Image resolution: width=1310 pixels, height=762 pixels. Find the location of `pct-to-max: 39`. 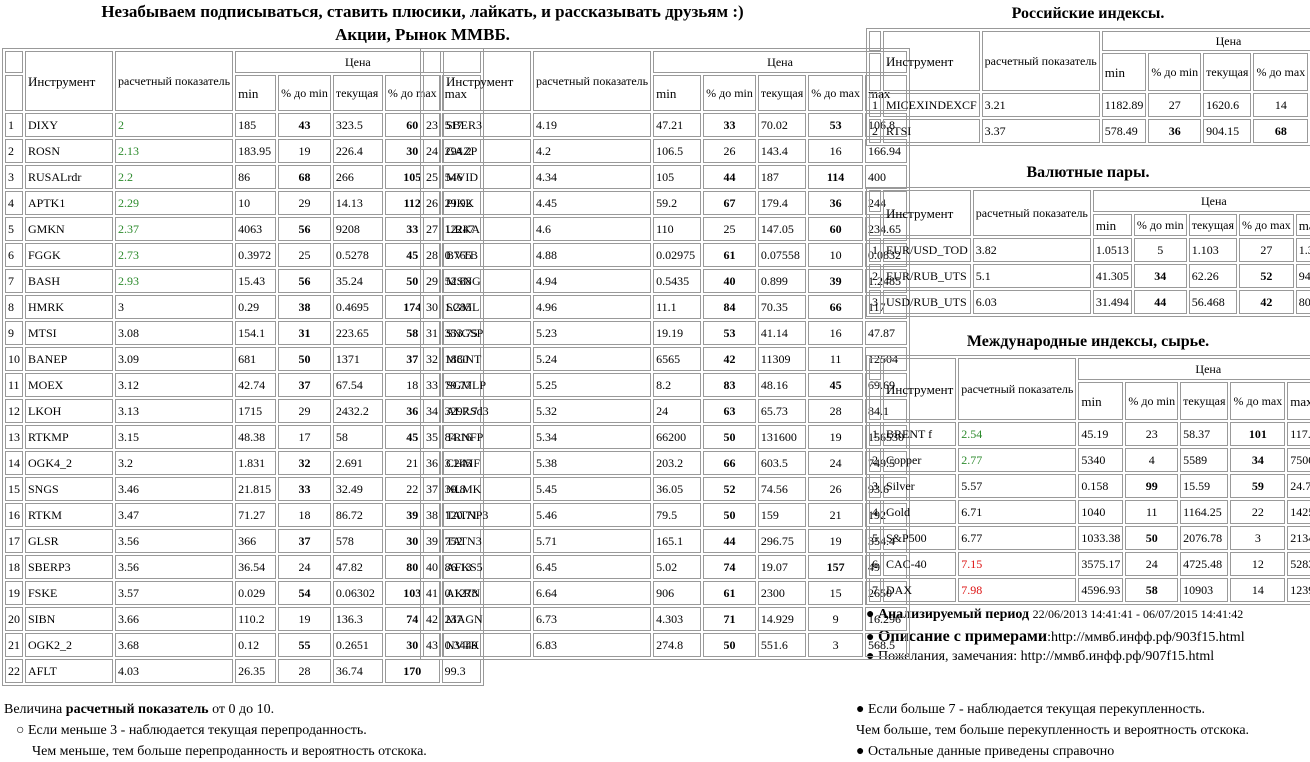

pct-to-max: 39 is located at coordinates (412, 515).